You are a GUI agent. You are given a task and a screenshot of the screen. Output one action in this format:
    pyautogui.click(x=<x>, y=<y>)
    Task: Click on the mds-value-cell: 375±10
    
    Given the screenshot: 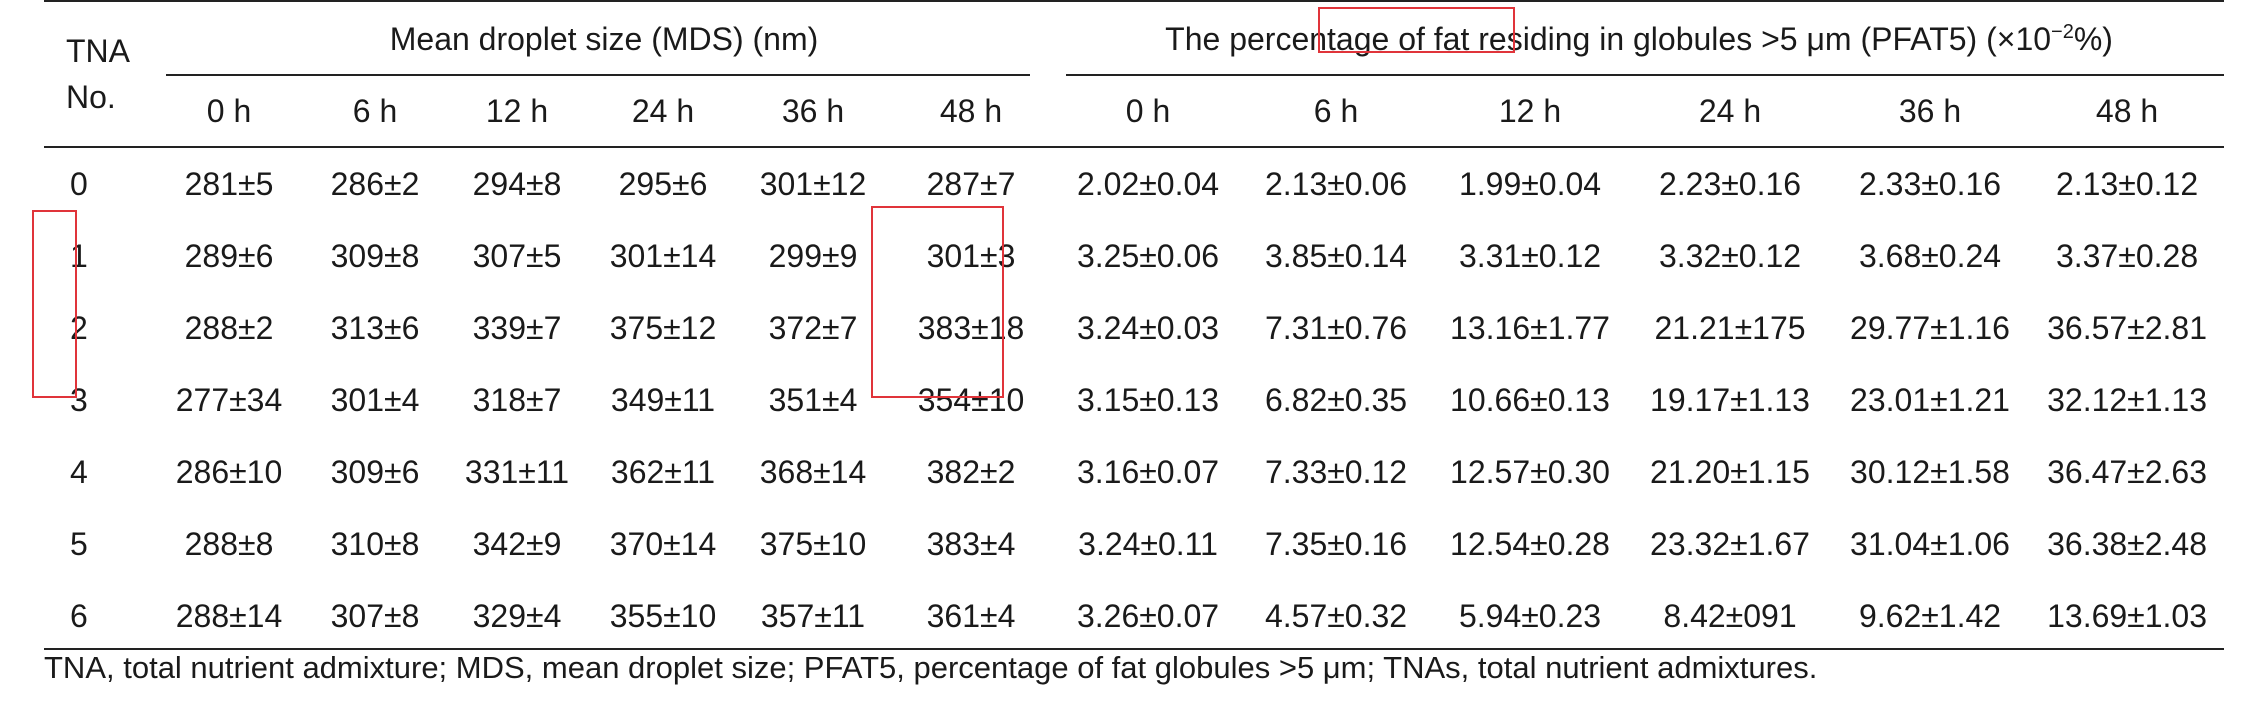 What is the action you would take?
    pyautogui.click(x=813, y=543)
    